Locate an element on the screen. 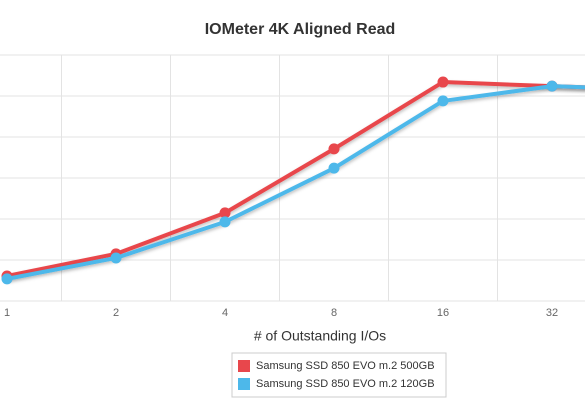 The width and height of the screenshot is (585, 418). x-tick-label: 8 is located at coordinates (334, 313).